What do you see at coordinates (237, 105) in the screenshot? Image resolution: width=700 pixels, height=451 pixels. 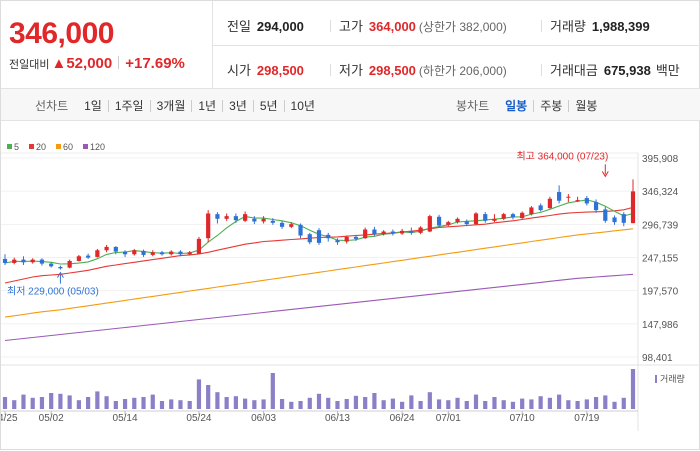 I see `tab-period-3y: 3년` at bounding box center [237, 105].